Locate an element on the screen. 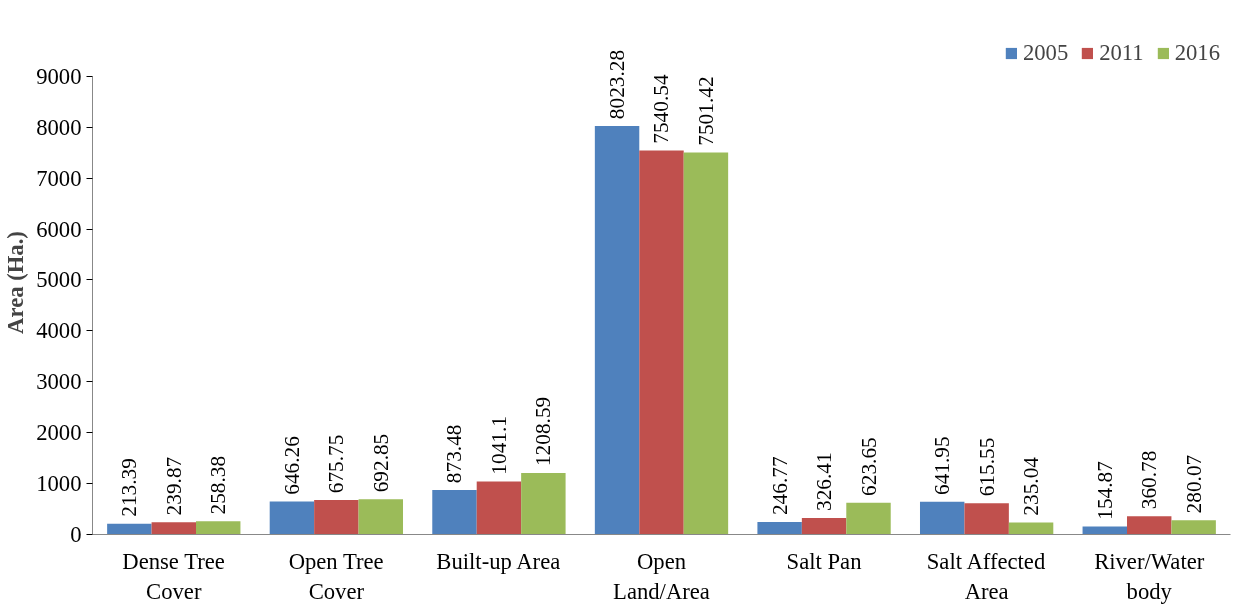  y-axis-title: Area (Ha.) is located at coordinates (16, 282).